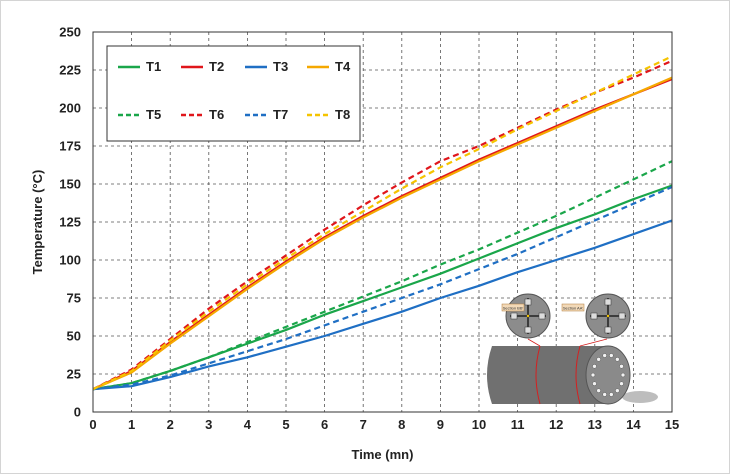 The width and height of the screenshot is (730, 474). Describe the element at coordinates (640, 397) in the screenshot. I see `cylinder-shadow` at that location.